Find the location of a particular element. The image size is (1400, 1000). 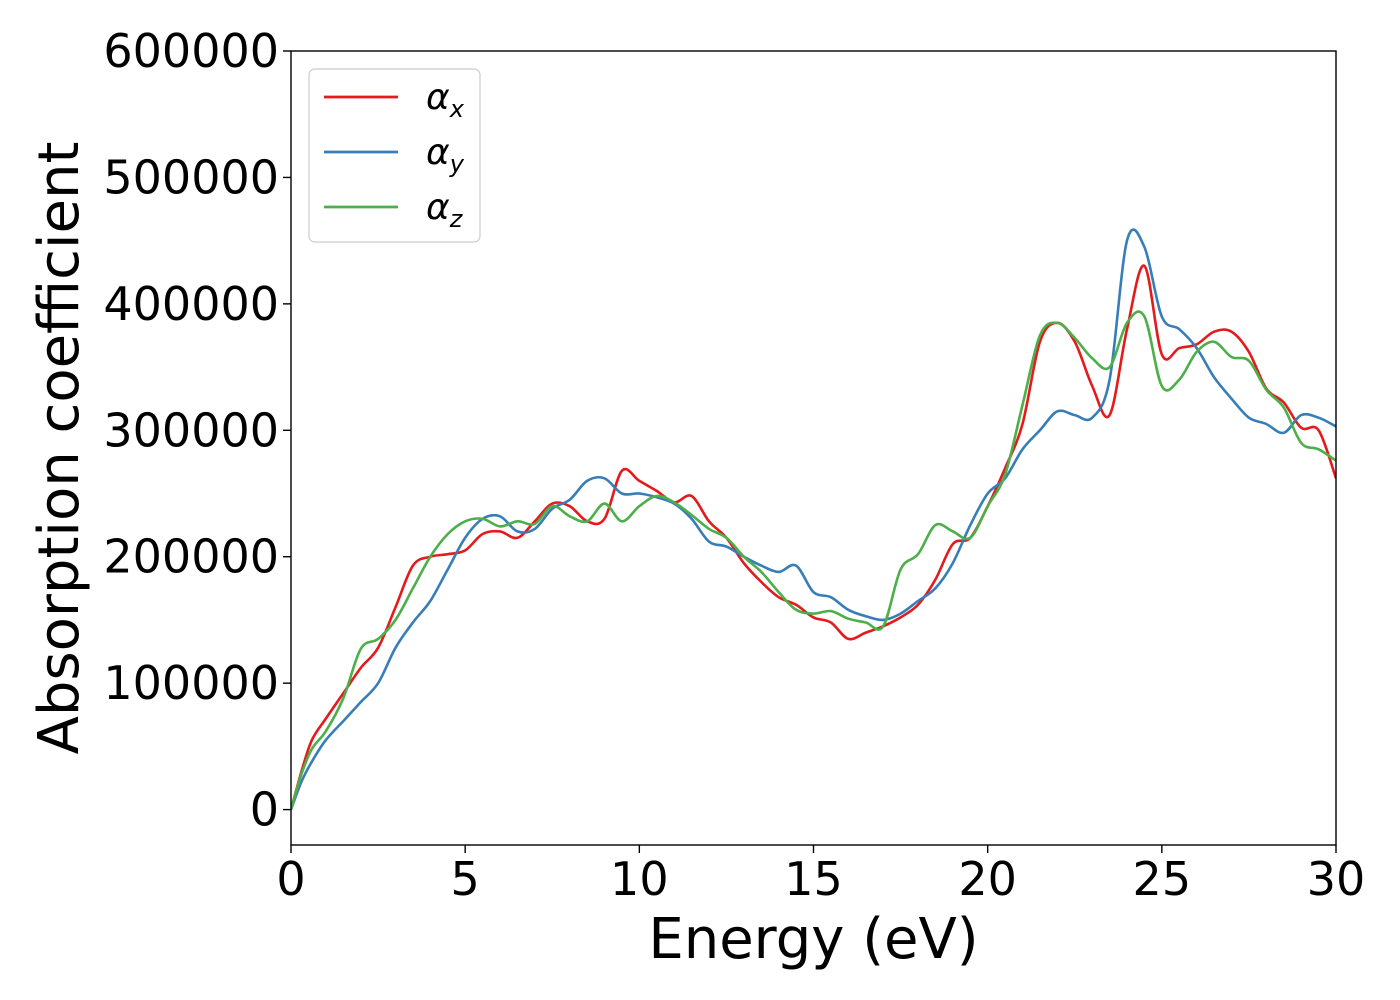

x-tick-label: 5 is located at coordinates (465, 879).